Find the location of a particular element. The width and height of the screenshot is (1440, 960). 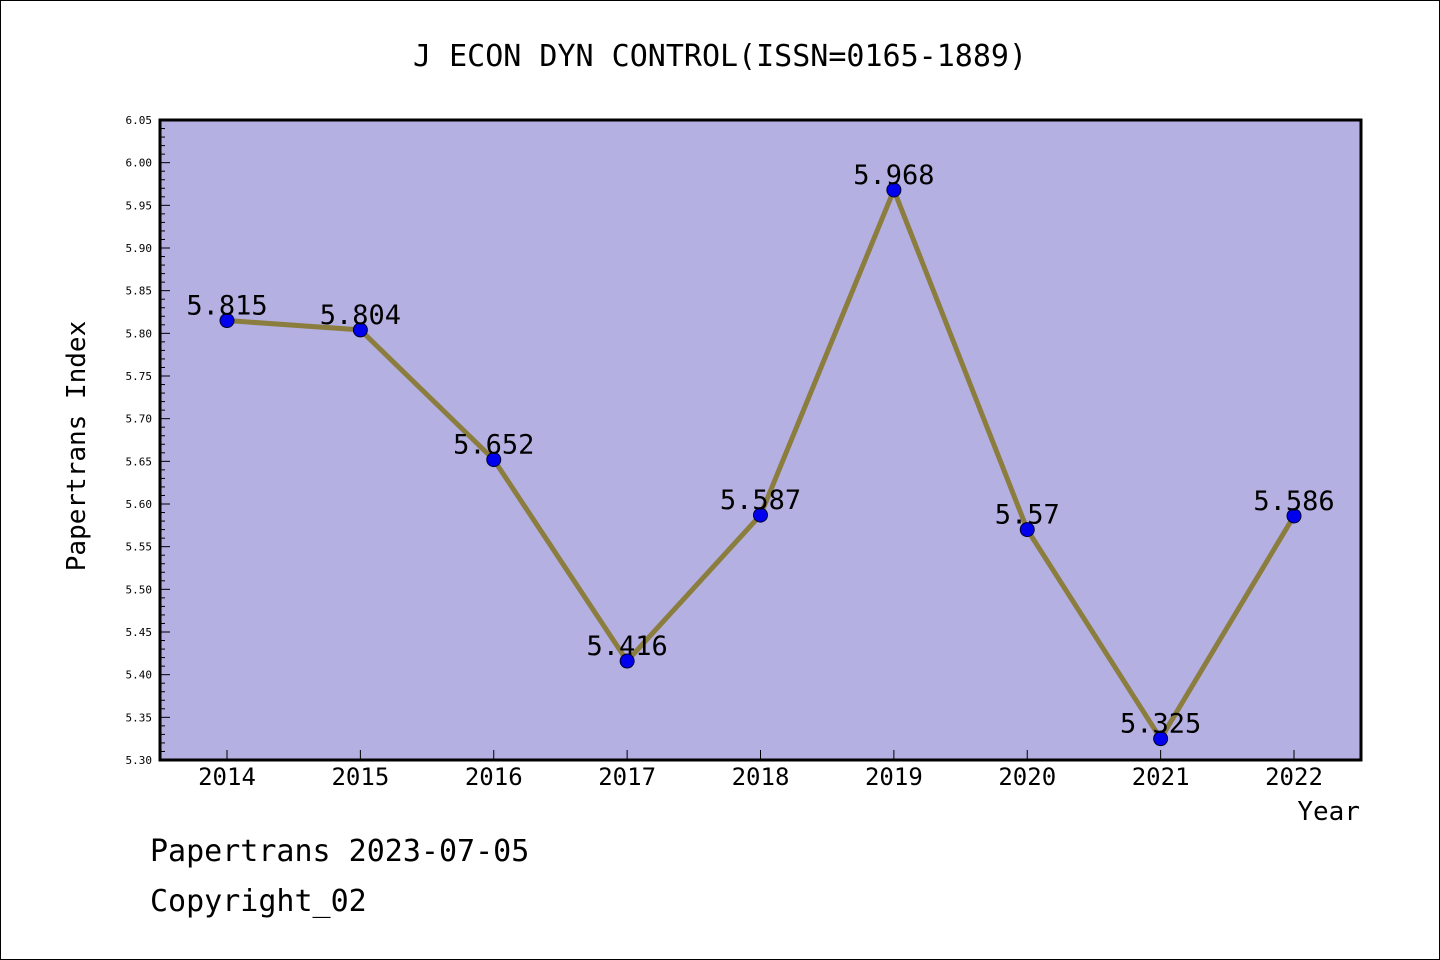

x-tick-label: 2019 is located at coordinates (894, 777).